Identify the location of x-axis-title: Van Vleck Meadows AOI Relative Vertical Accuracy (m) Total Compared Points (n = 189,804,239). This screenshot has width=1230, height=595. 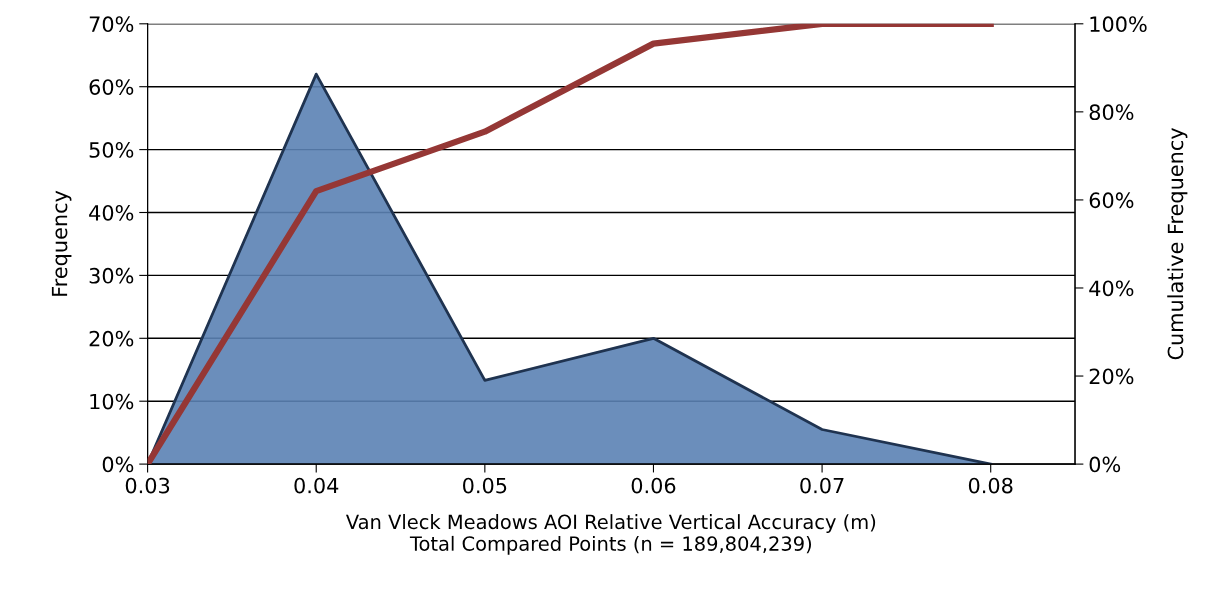
(611, 534).